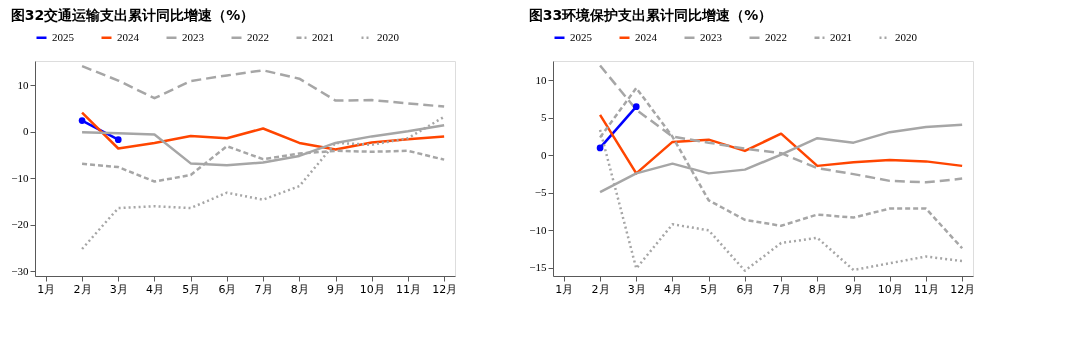 This screenshot has height=348, width=1066. What do you see at coordinates (540, 192) in the screenshot?
I see `y-tick-label: −5` at bounding box center [540, 192].